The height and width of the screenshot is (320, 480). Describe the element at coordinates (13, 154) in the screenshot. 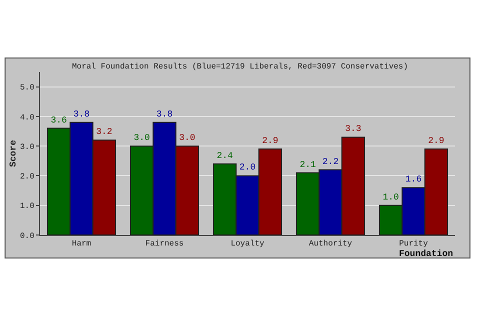

I see `y-axis-title: Score` at that location.